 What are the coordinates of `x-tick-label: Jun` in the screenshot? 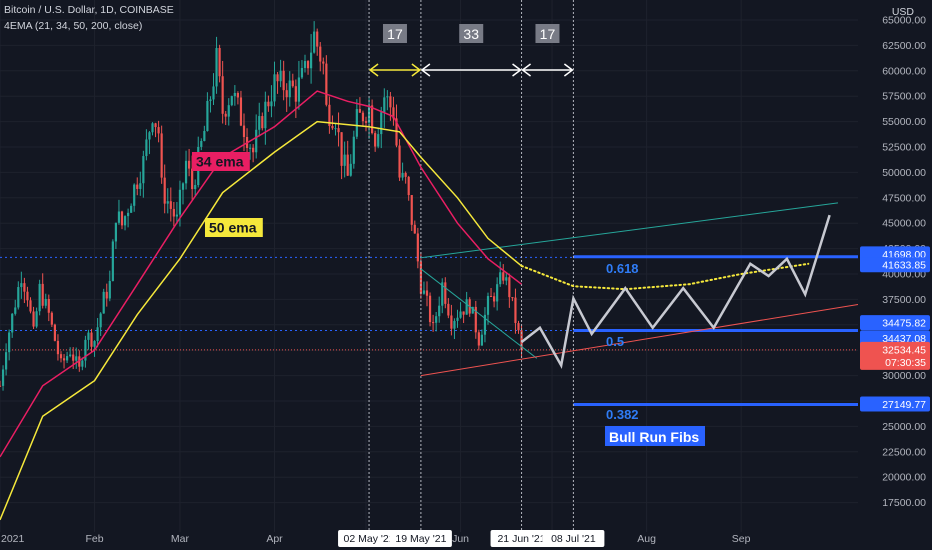 It's located at (460, 539).